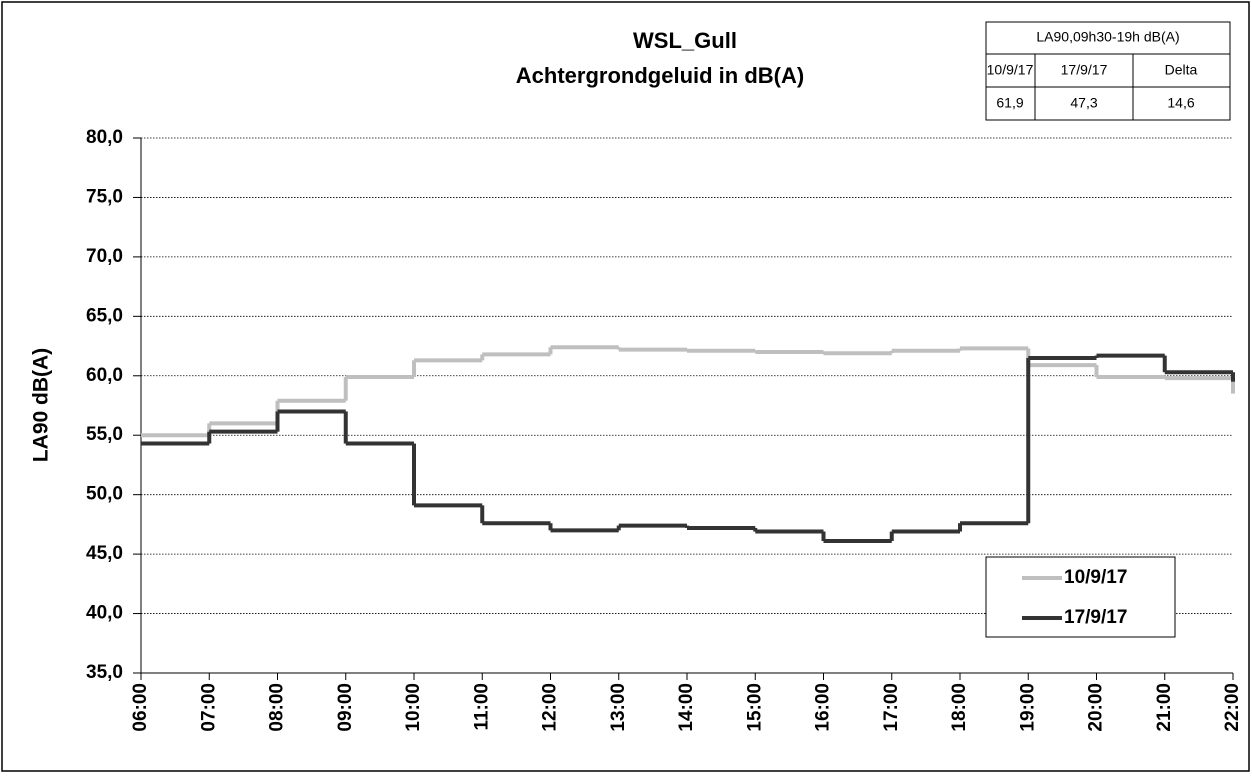 The height and width of the screenshot is (779, 1252). I want to click on table-header: LA90,09h30-19h dB(A), so click(1107, 37).